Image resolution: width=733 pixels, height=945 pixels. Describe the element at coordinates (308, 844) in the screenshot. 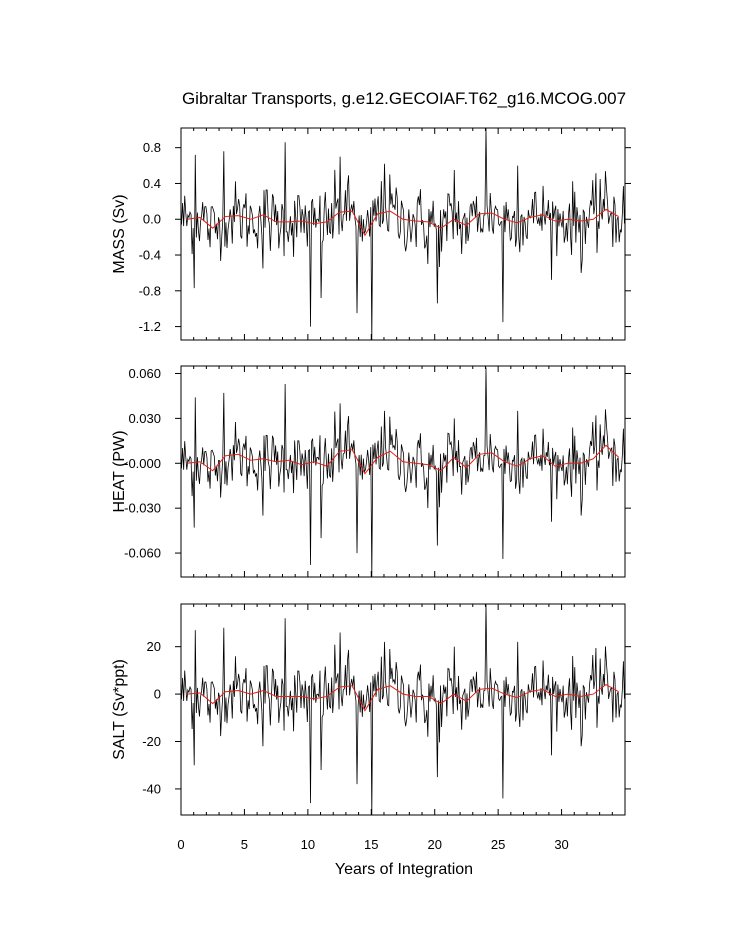

I see `x-tick-label: 10` at that location.